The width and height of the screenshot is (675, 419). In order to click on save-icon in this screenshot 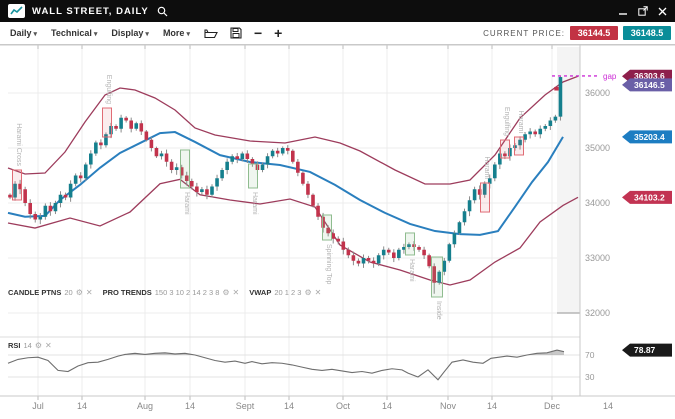, I will do `click(236, 33)`.